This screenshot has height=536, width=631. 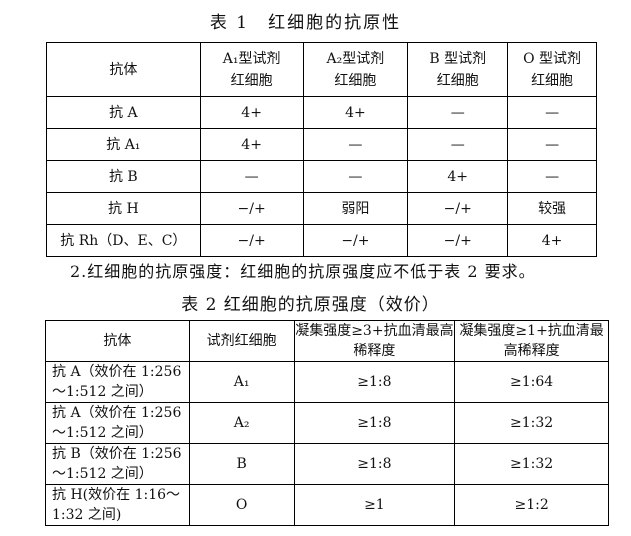 I want to click on header-line: 抗体, so click(x=123, y=69).